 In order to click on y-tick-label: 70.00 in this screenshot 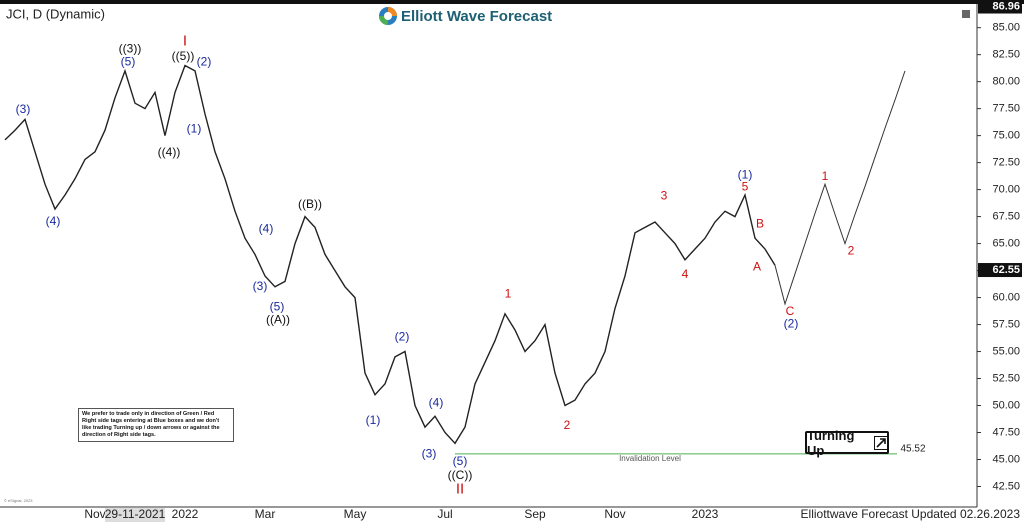, I will do `click(1006, 190)`.